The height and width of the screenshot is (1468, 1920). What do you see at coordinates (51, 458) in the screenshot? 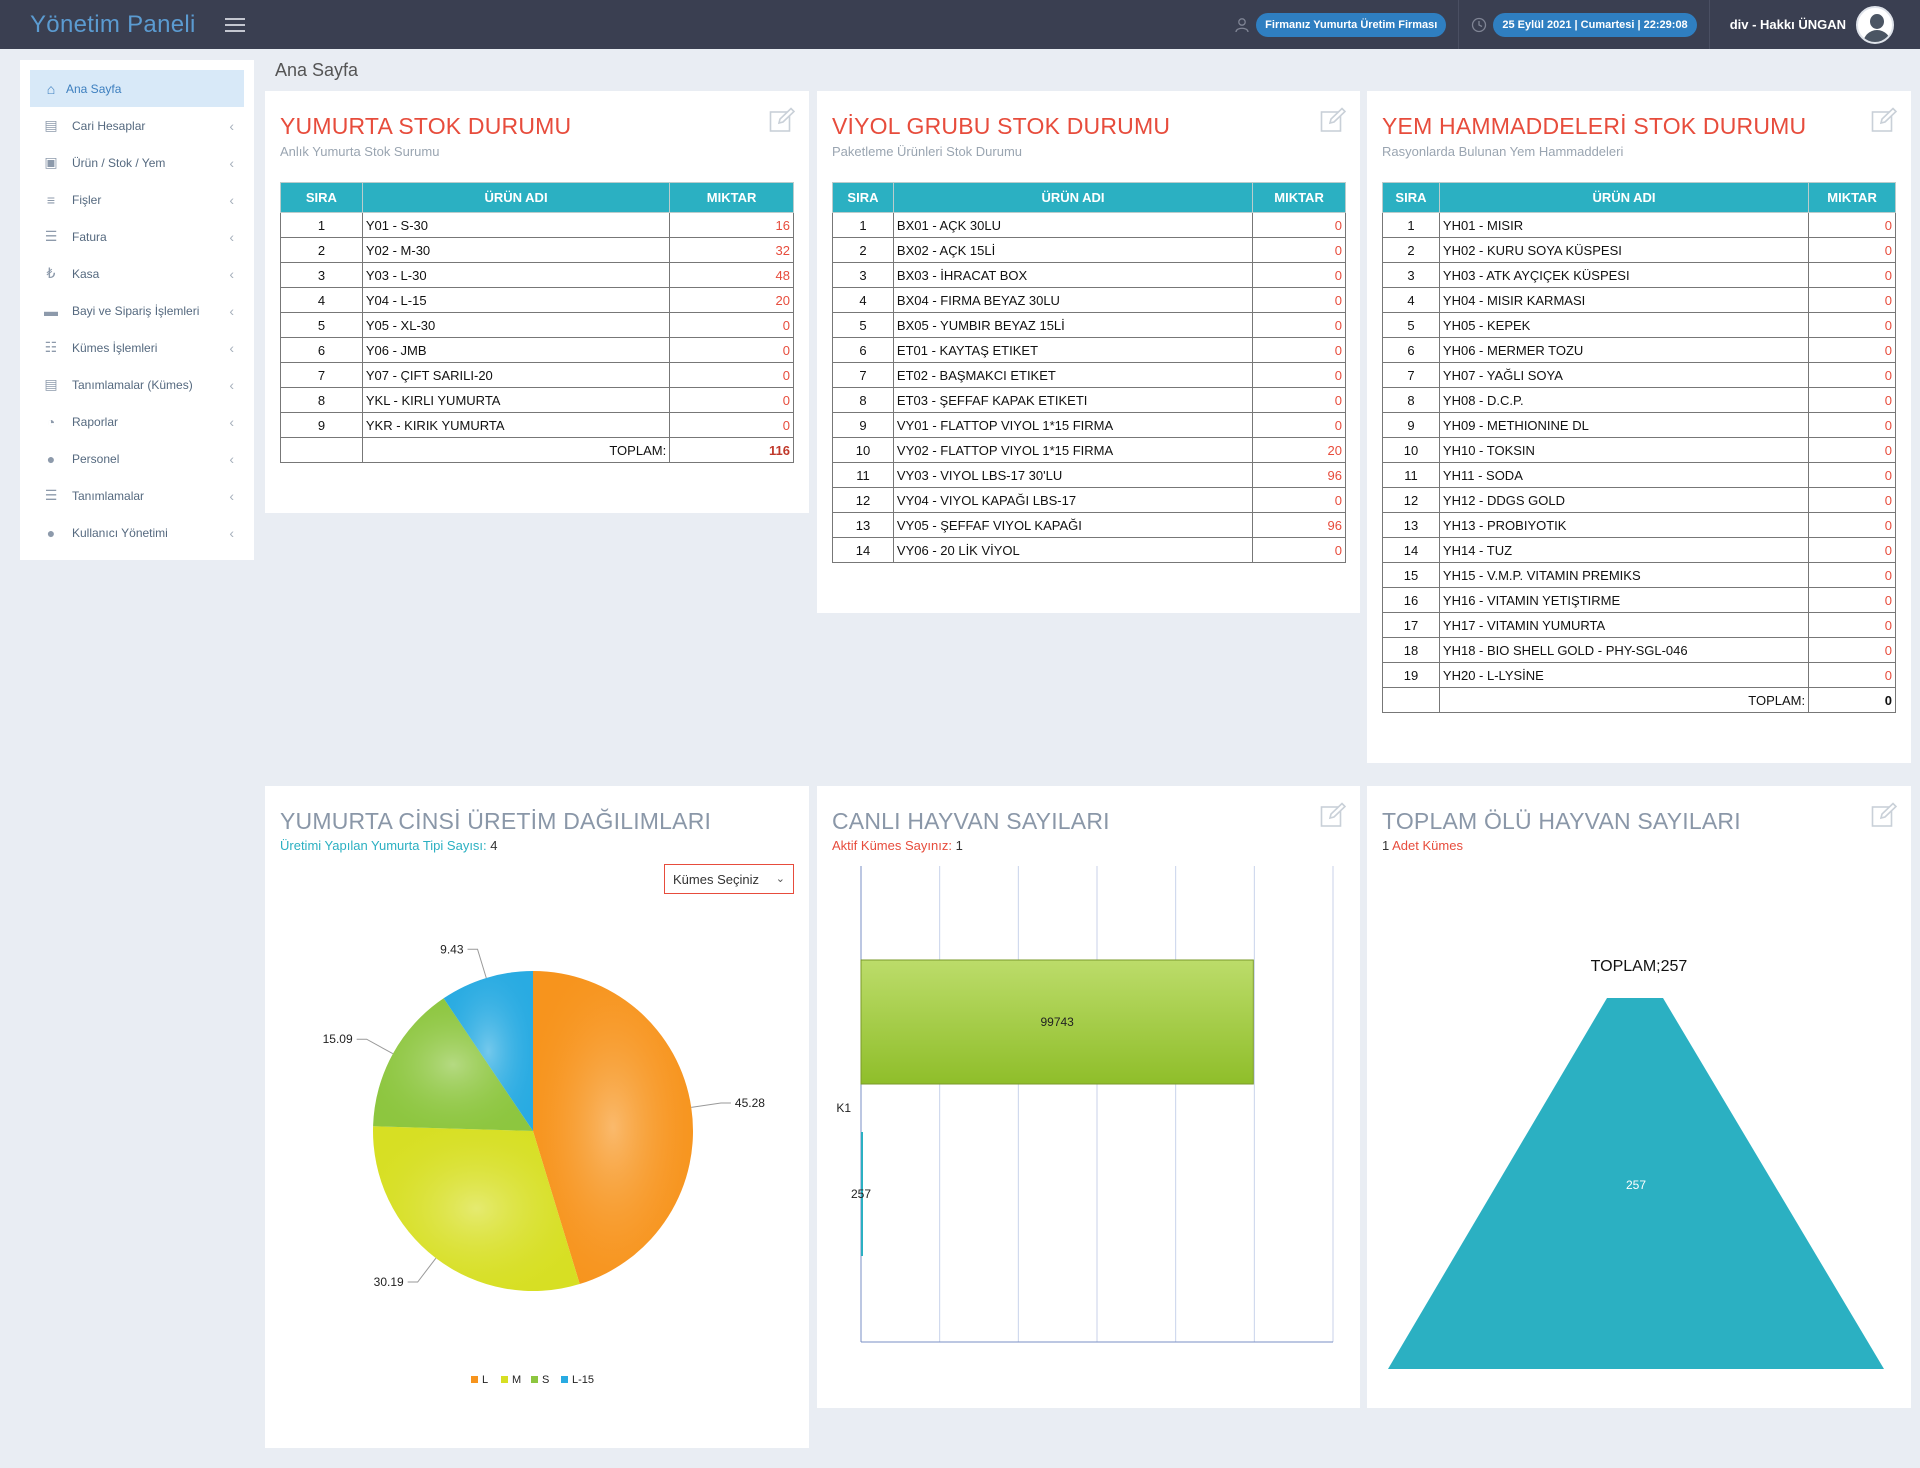
I see `user-icon: ●` at bounding box center [51, 458].